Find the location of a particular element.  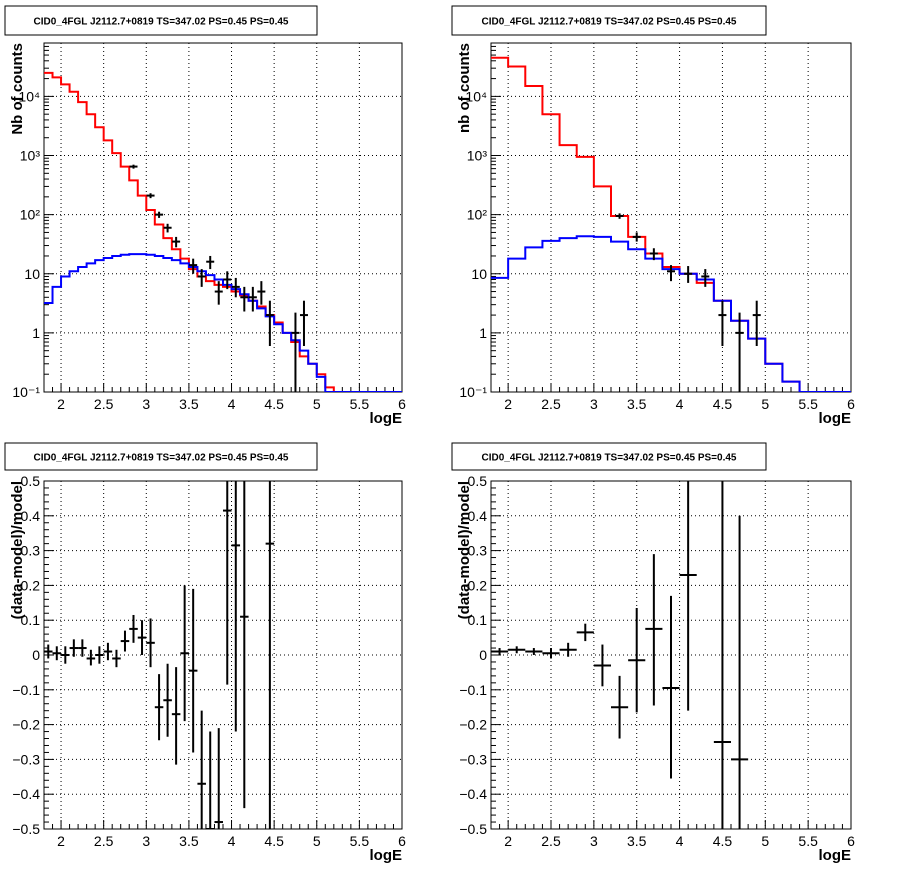

y-axis-label: Nb of counts is located at coordinates (17, 89).